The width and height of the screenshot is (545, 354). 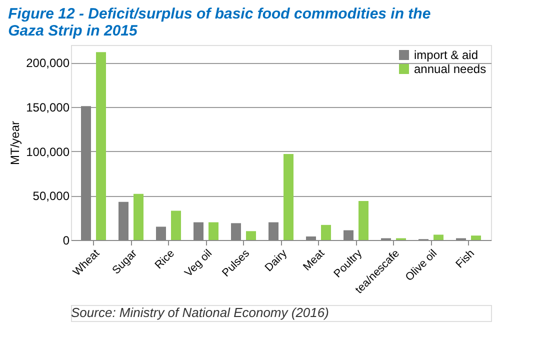 I want to click on y-tick-label: 200,000, so click(x=48, y=63).